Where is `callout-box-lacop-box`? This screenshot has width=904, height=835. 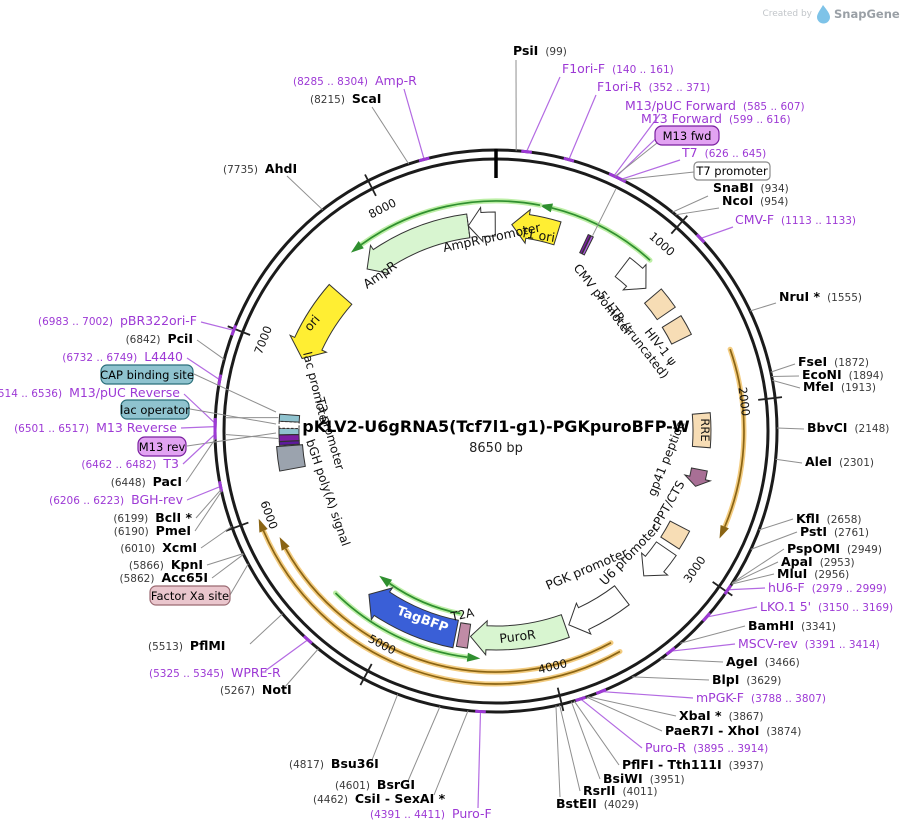
callout-box-lacop-box is located at coordinates (155, 409).